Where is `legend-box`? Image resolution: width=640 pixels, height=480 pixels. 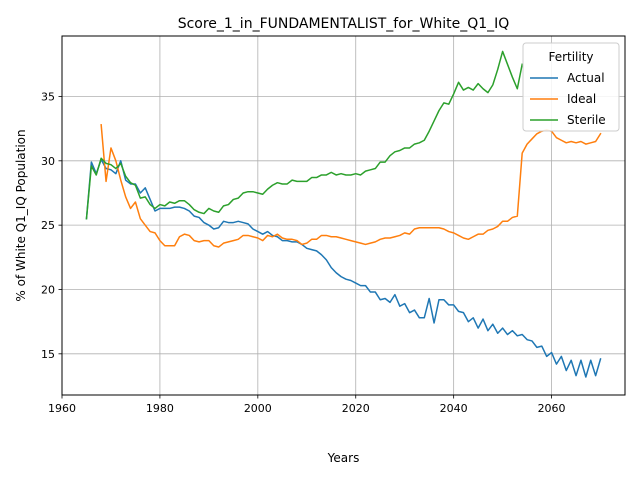 legend-box is located at coordinates (571, 87).